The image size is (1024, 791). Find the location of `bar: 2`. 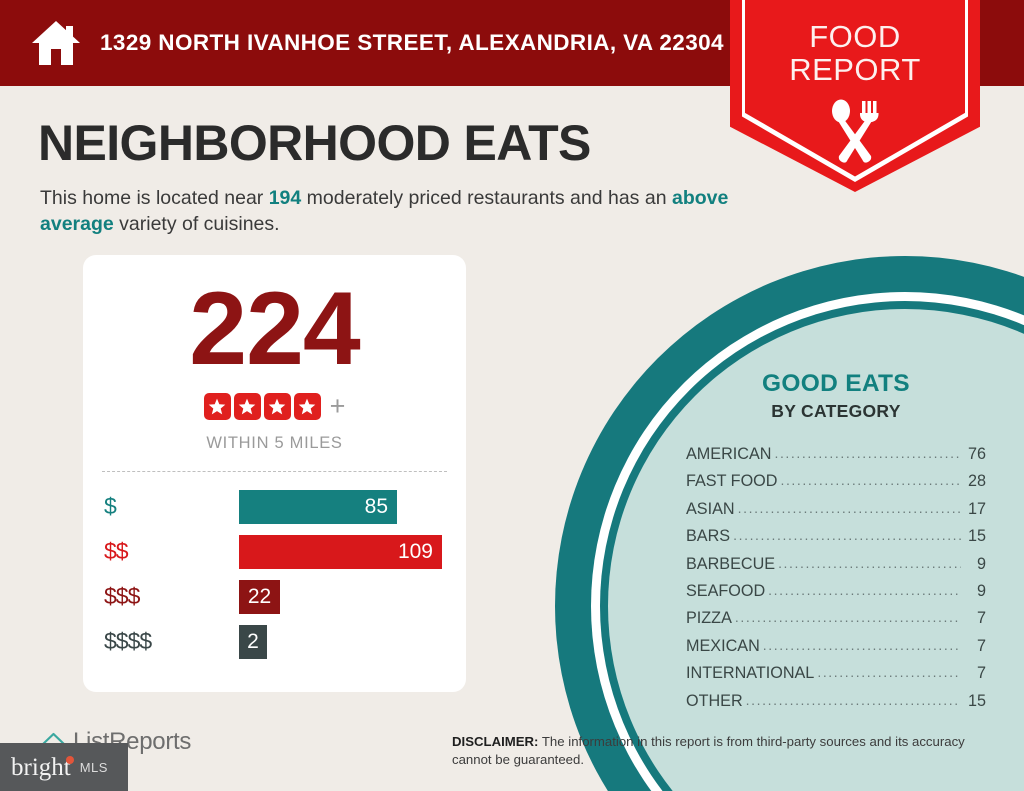

bar: 2 is located at coordinates (253, 641).